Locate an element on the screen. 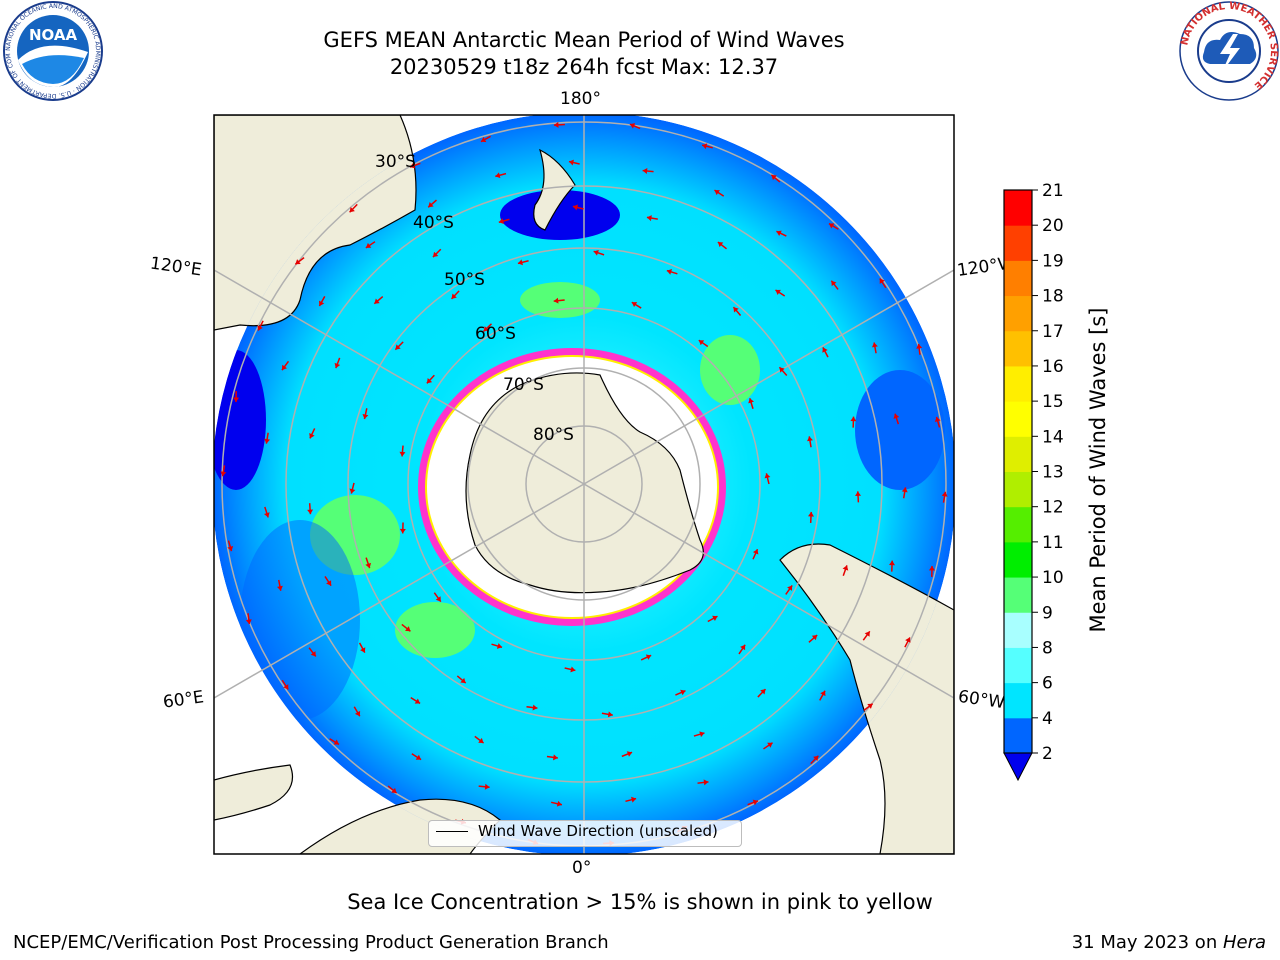 Image resolution: width=1280 pixels, height=960 pixels. colorbar-tick-label: 12 is located at coordinates (1053, 508).